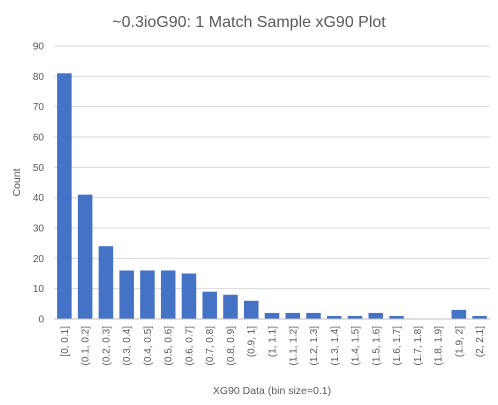  I want to click on x-tick-label: (1.2, 1.3], so click(314, 346).